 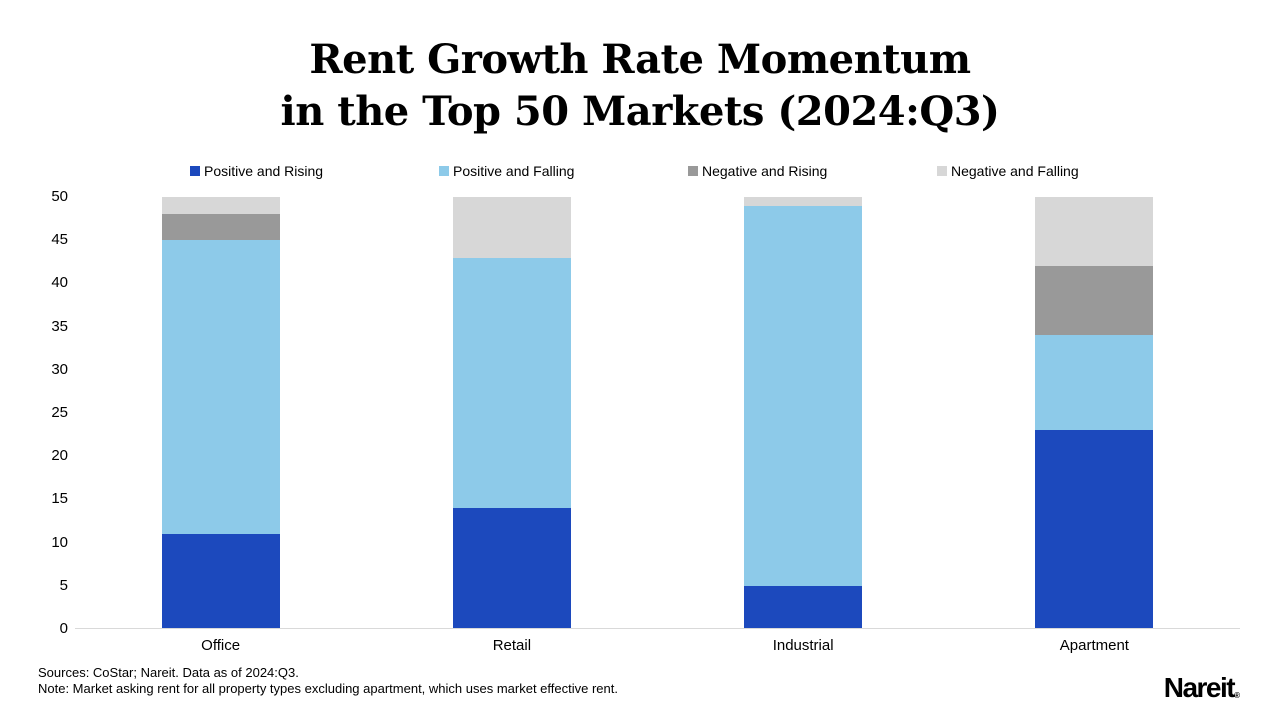 I want to click on stacked-bar-office, so click(x=220, y=413).